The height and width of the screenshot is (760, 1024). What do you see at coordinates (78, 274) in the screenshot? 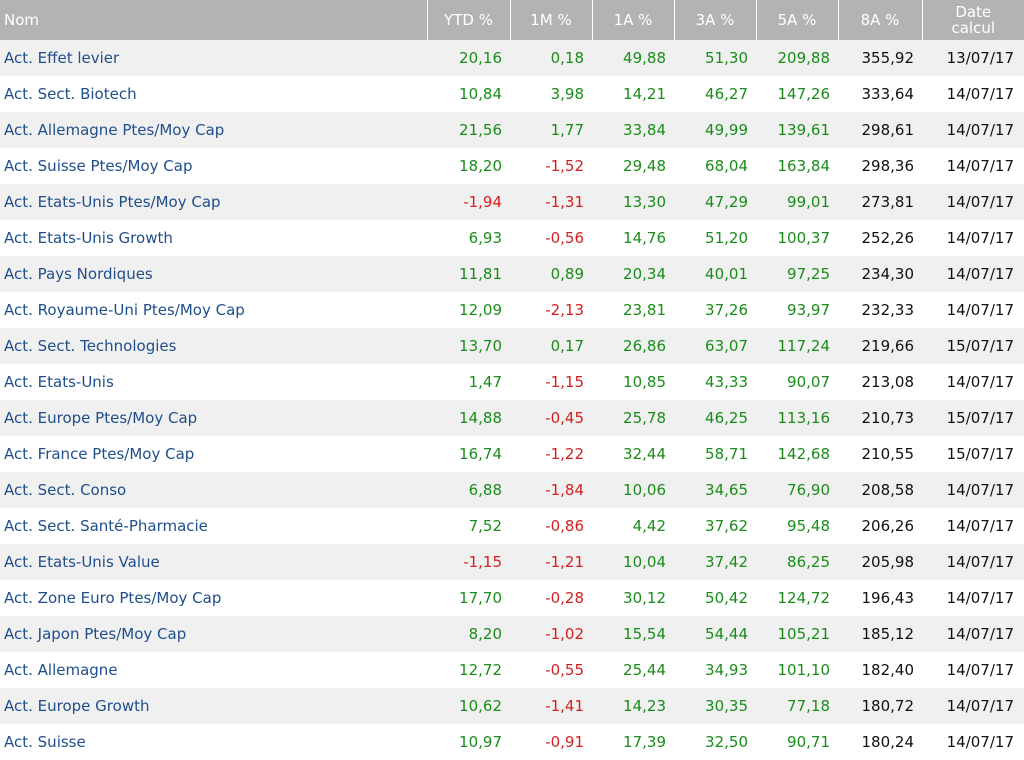
I see `fund-name-link: Act. Pays Nordiques` at bounding box center [78, 274].